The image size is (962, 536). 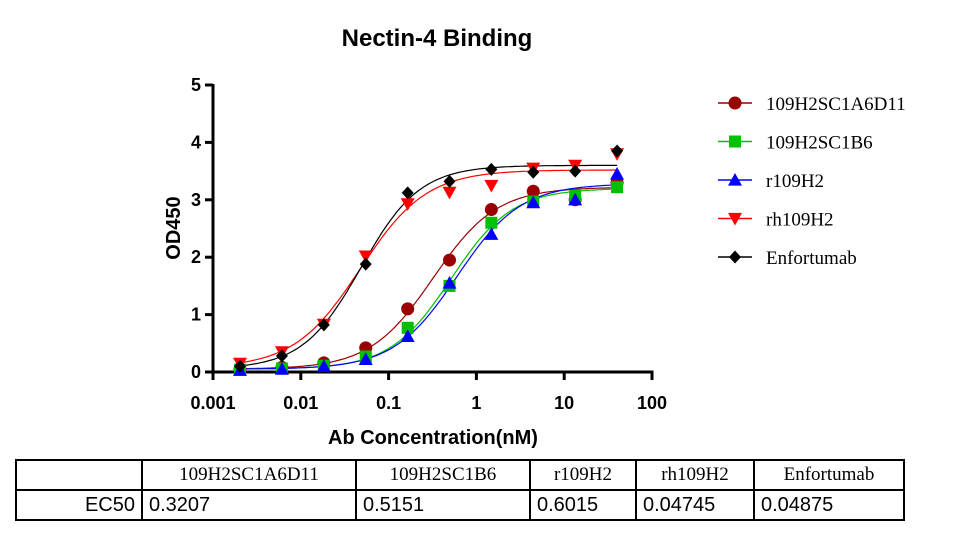 I want to click on x-tick-label: 10, so click(x=564, y=403).